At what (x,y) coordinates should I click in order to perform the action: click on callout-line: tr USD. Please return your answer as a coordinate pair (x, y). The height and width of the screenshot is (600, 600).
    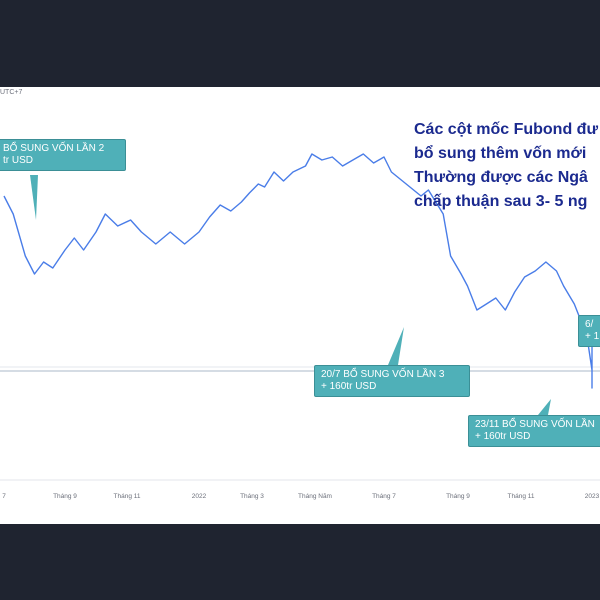
    Looking at the image, I should click on (18, 160).